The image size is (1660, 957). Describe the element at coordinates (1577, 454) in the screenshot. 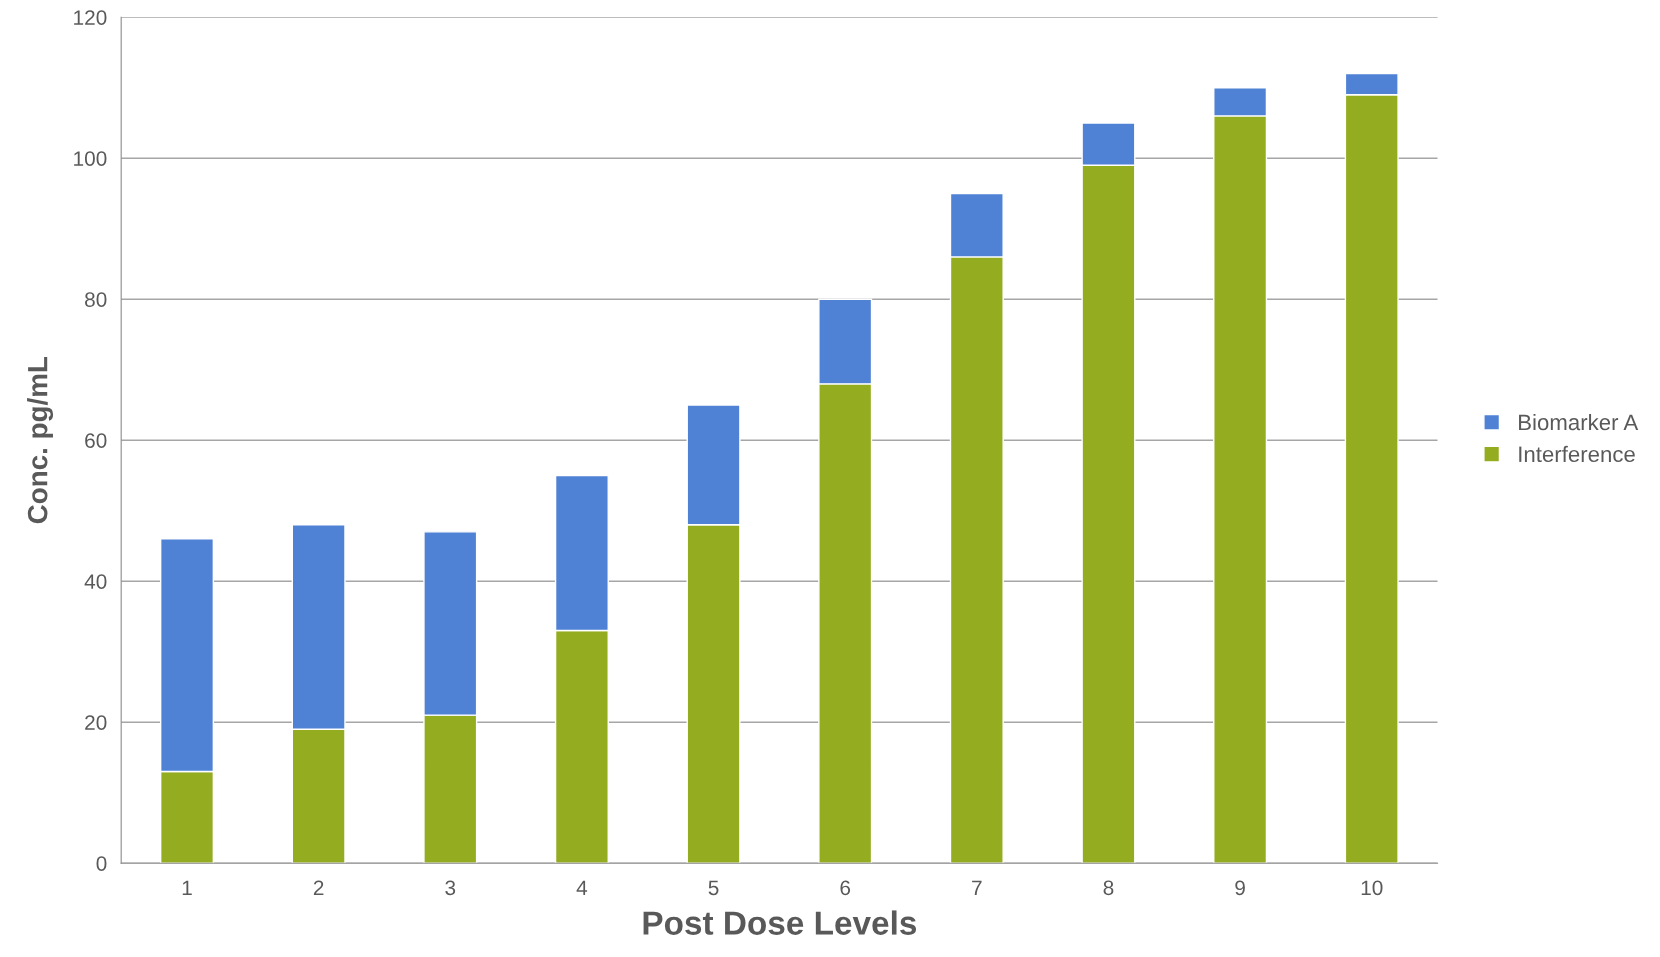

I see `legend-label: Interference` at that location.